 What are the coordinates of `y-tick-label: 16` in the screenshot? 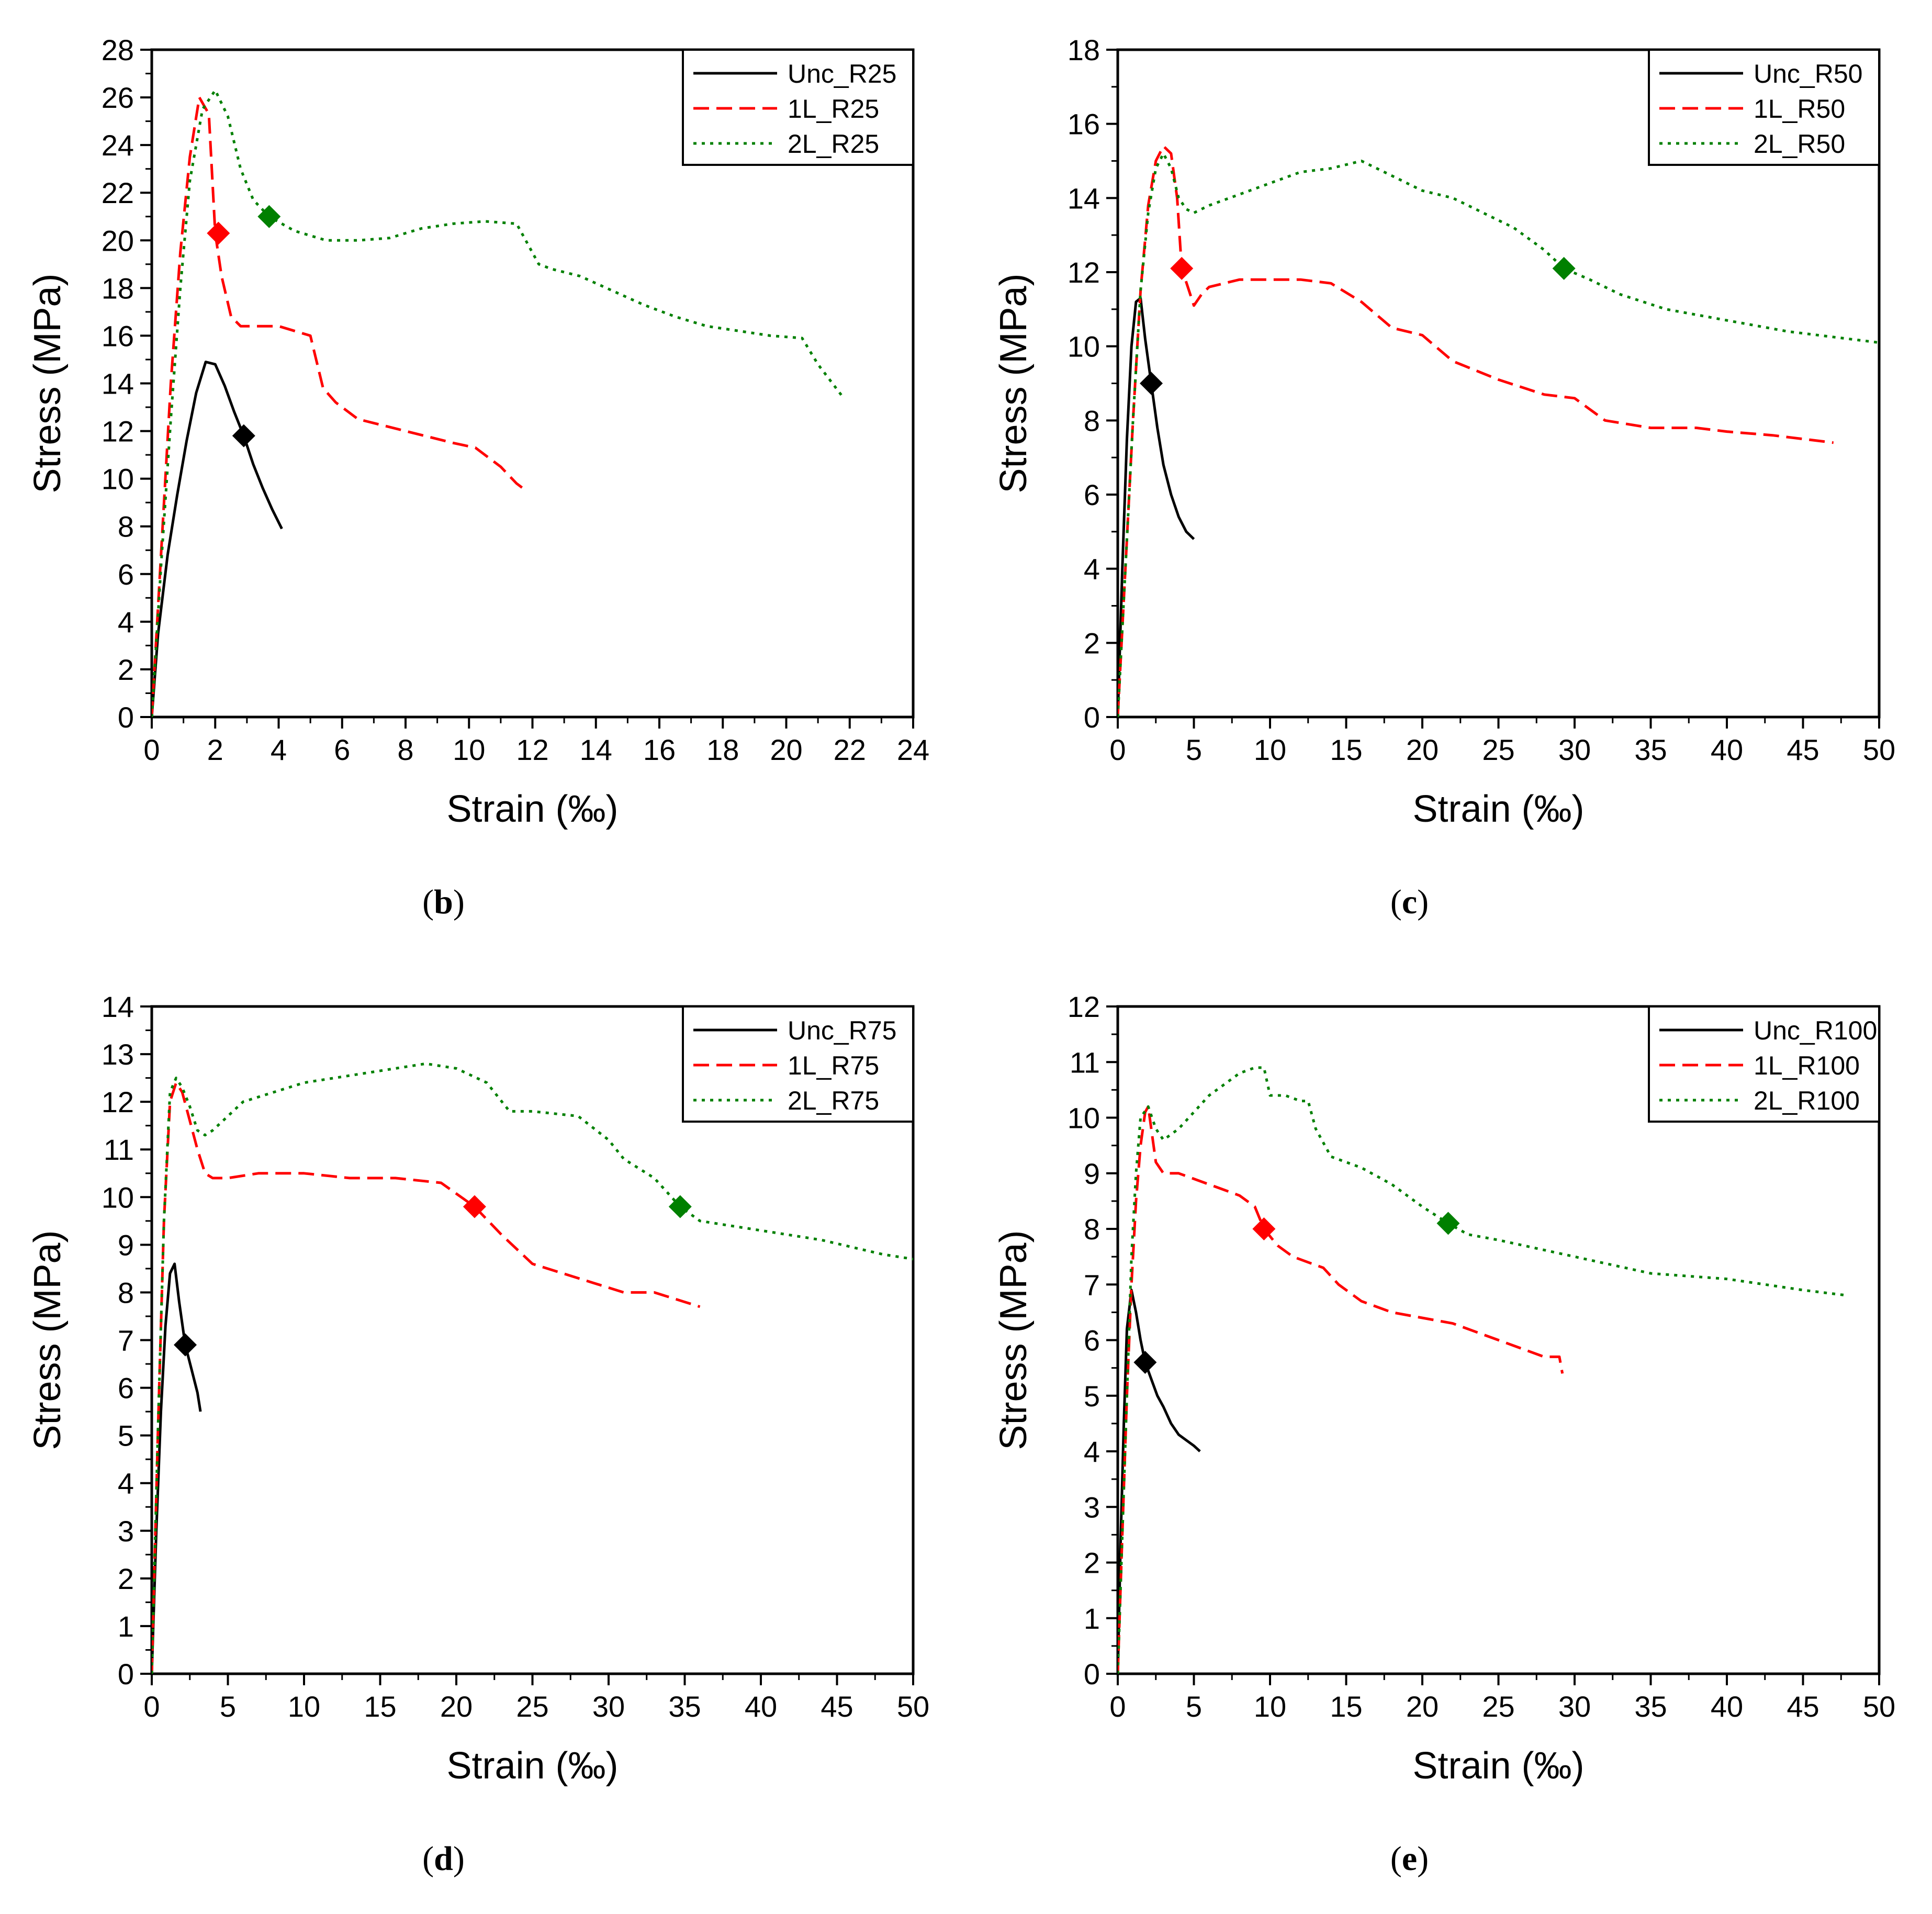 It's located at (1084, 125).